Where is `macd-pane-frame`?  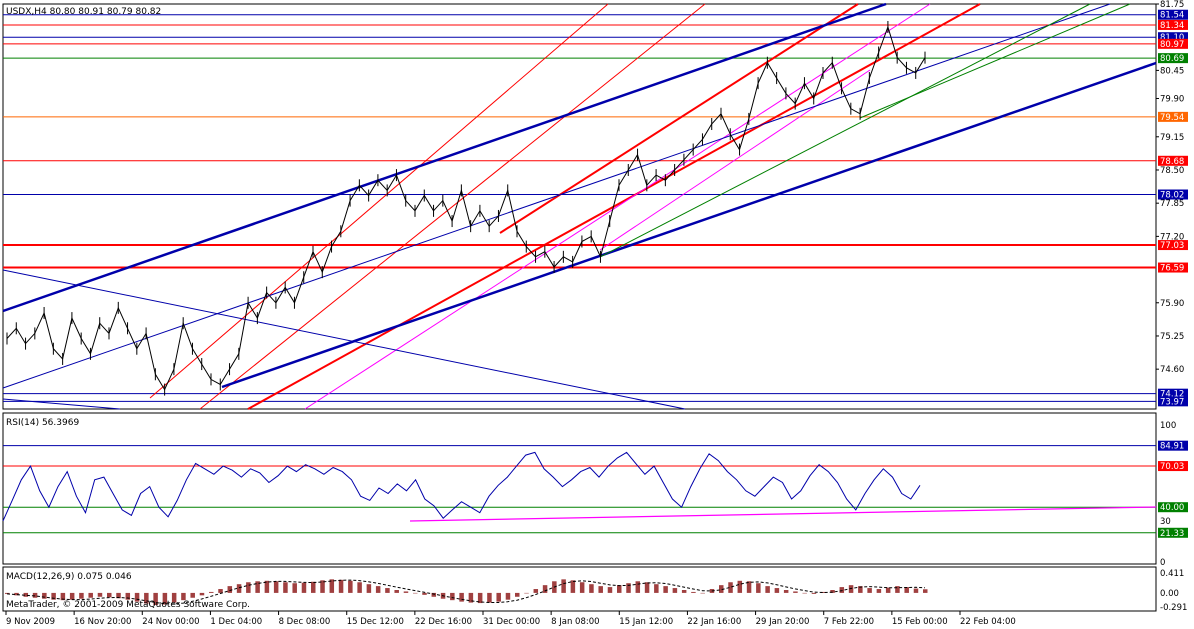 macd-pane-frame is located at coordinates (579, 589).